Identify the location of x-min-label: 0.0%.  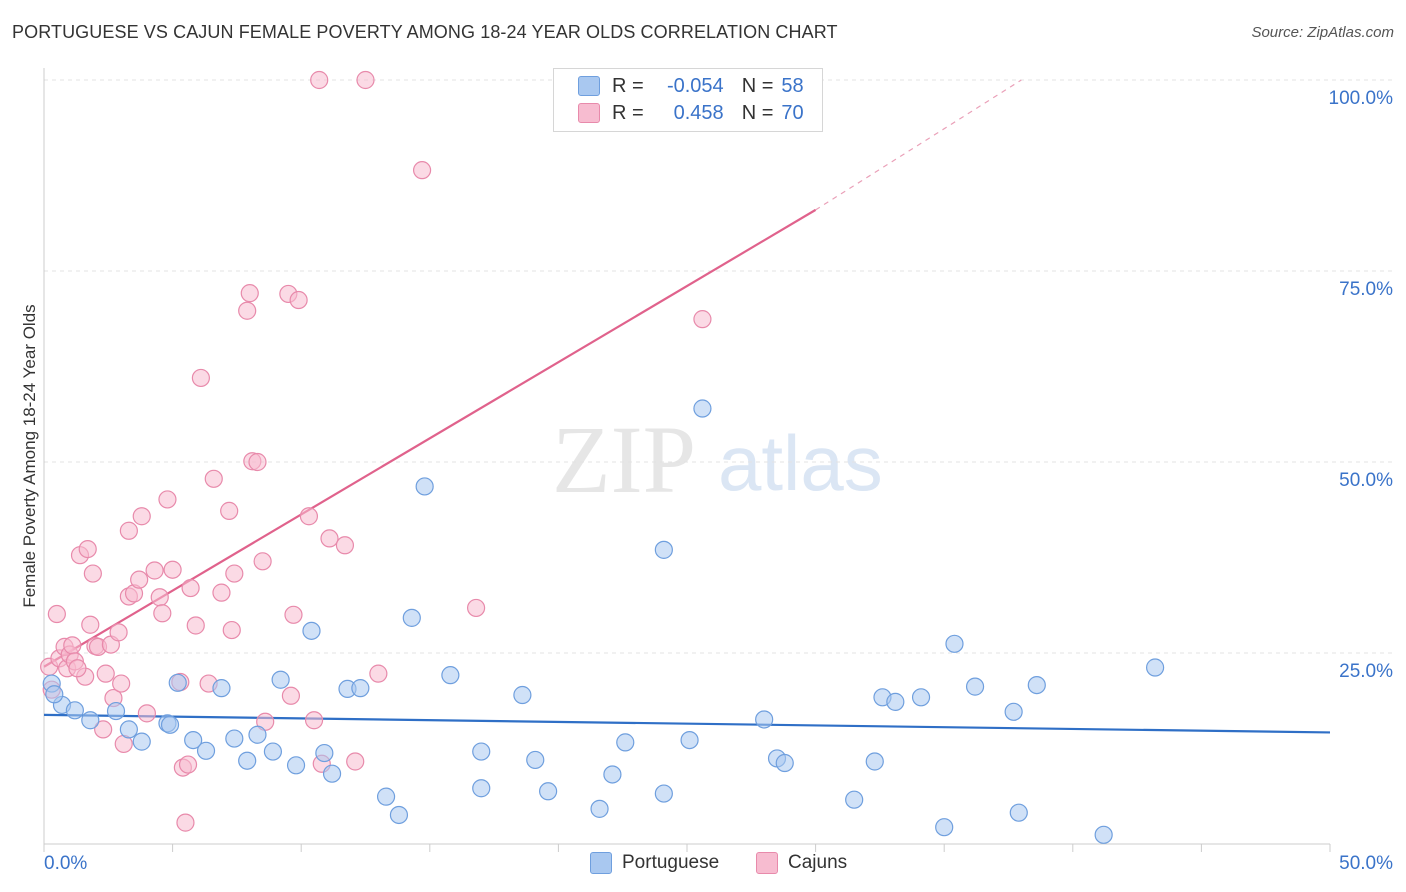
(65, 863).